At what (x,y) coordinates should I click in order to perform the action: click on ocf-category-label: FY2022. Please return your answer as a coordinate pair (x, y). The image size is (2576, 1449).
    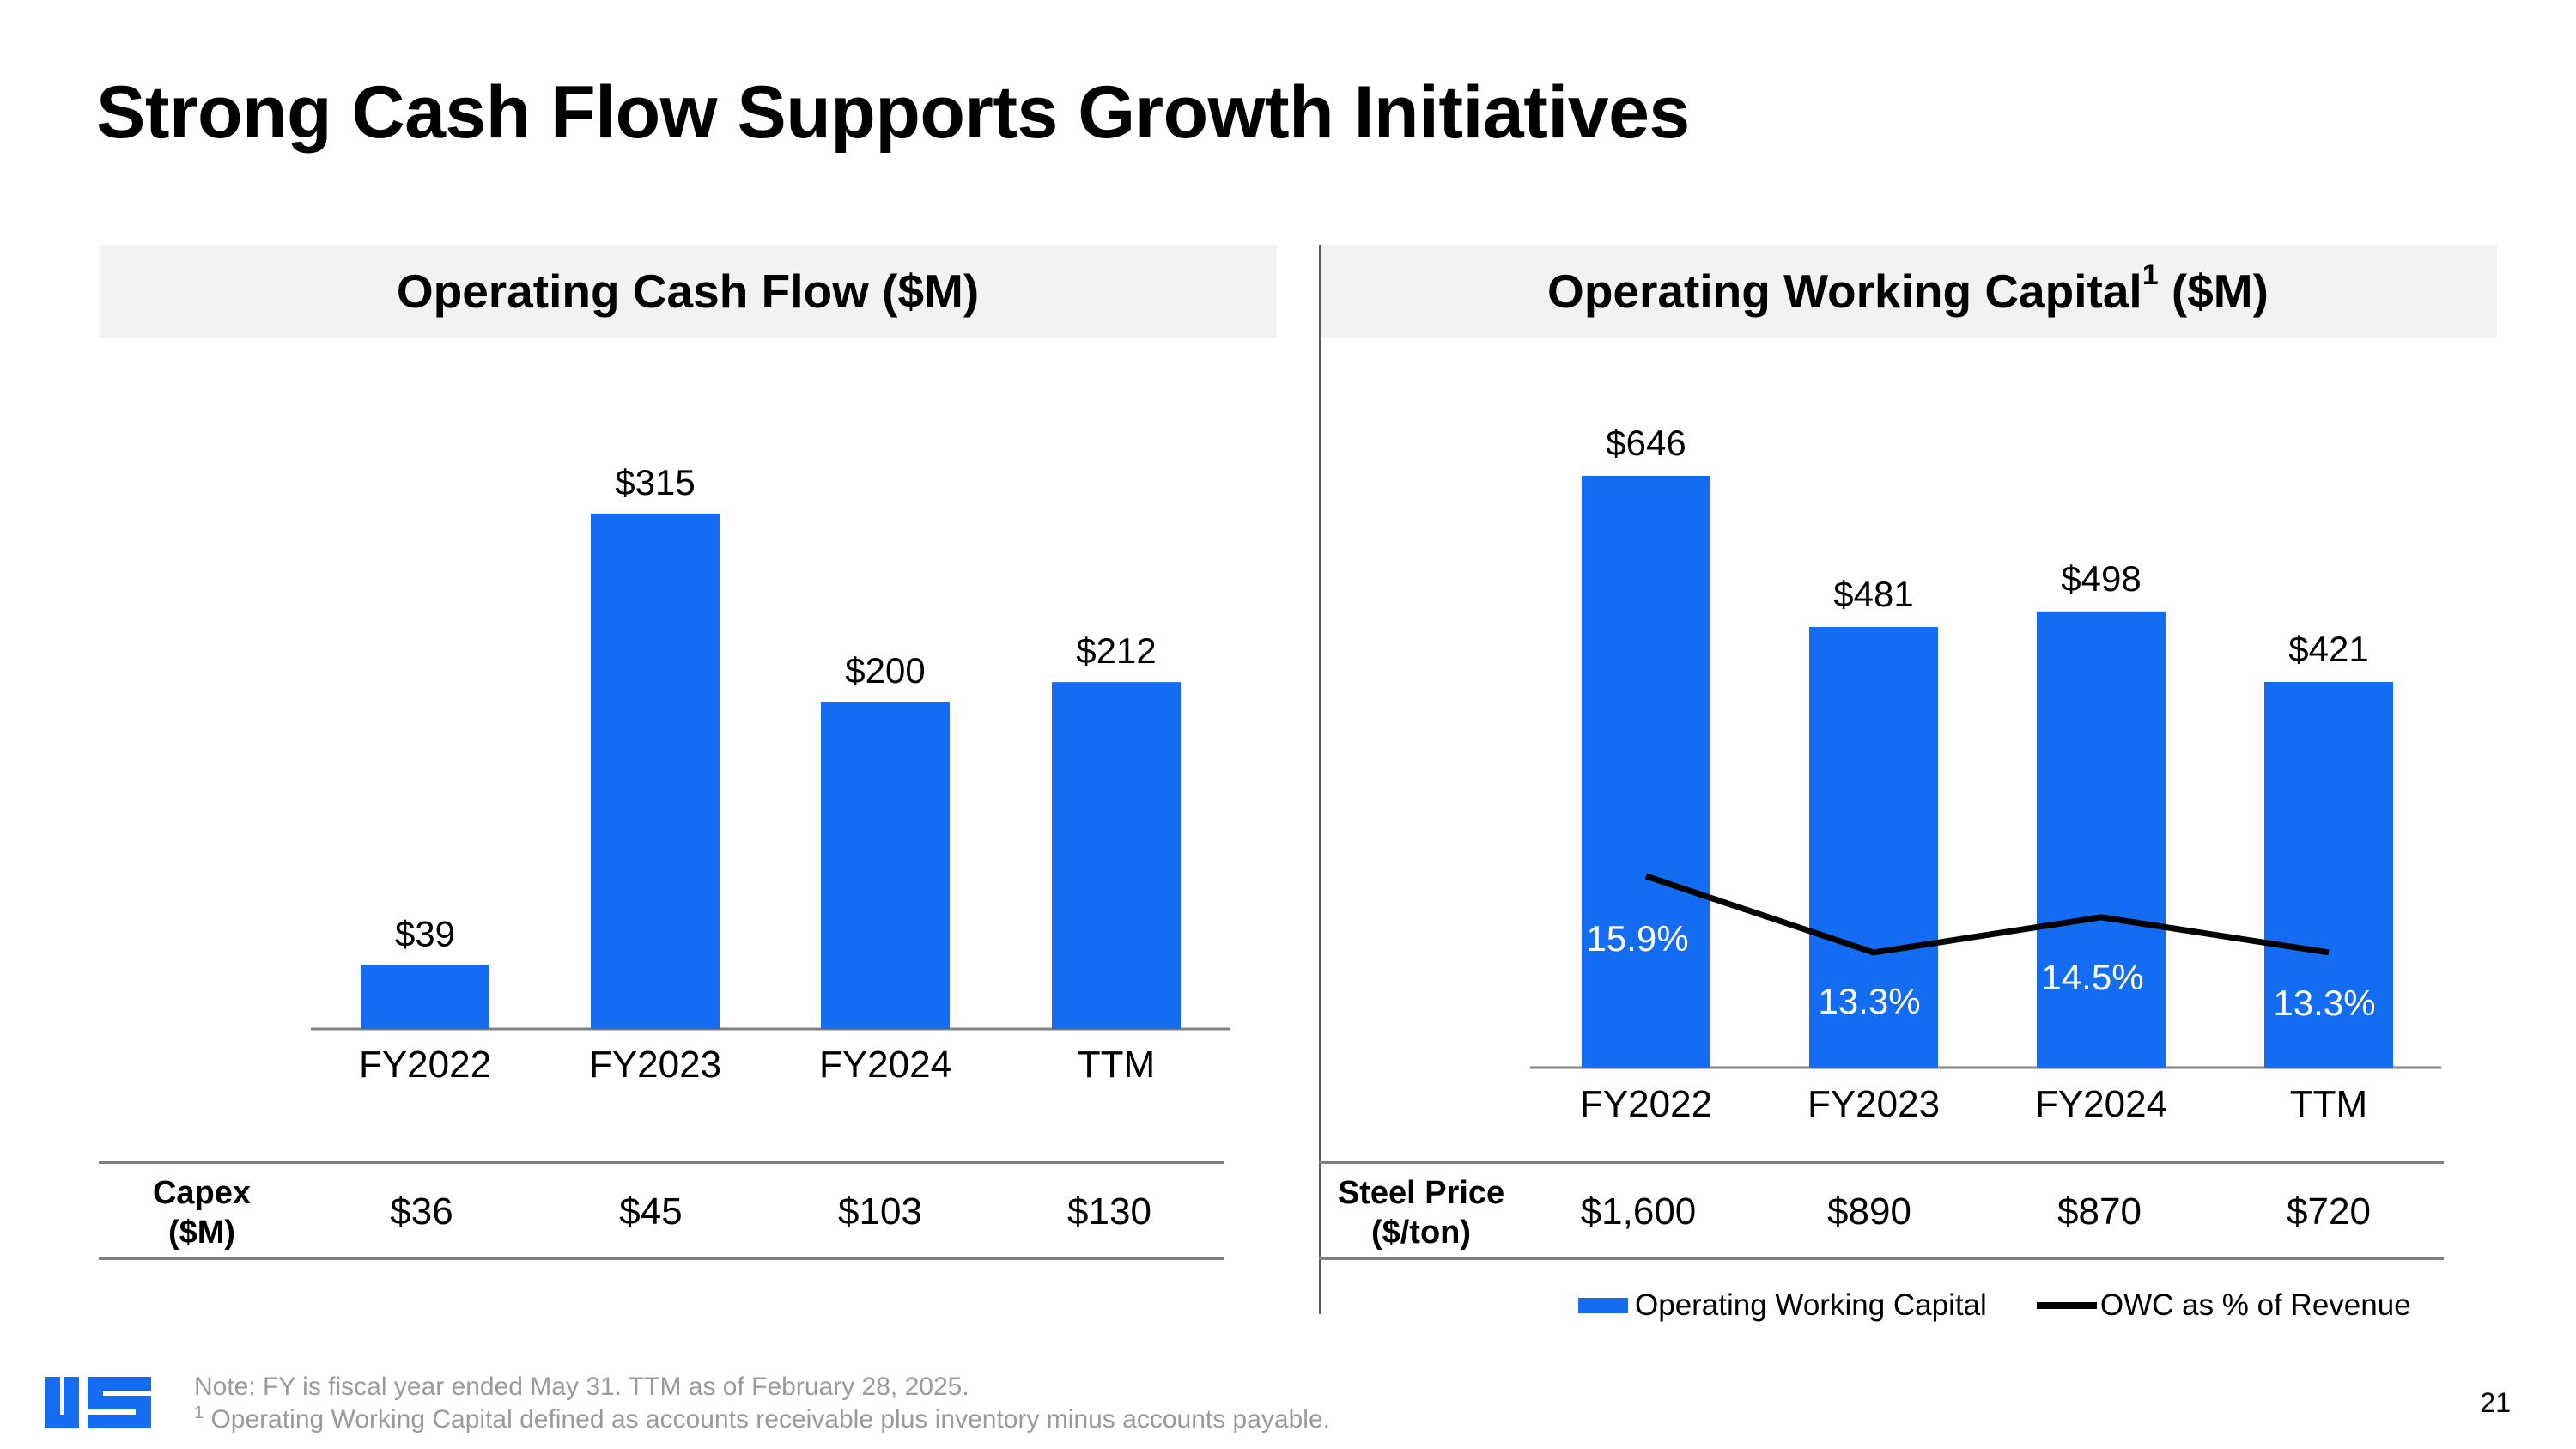
    Looking at the image, I should click on (425, 1065).